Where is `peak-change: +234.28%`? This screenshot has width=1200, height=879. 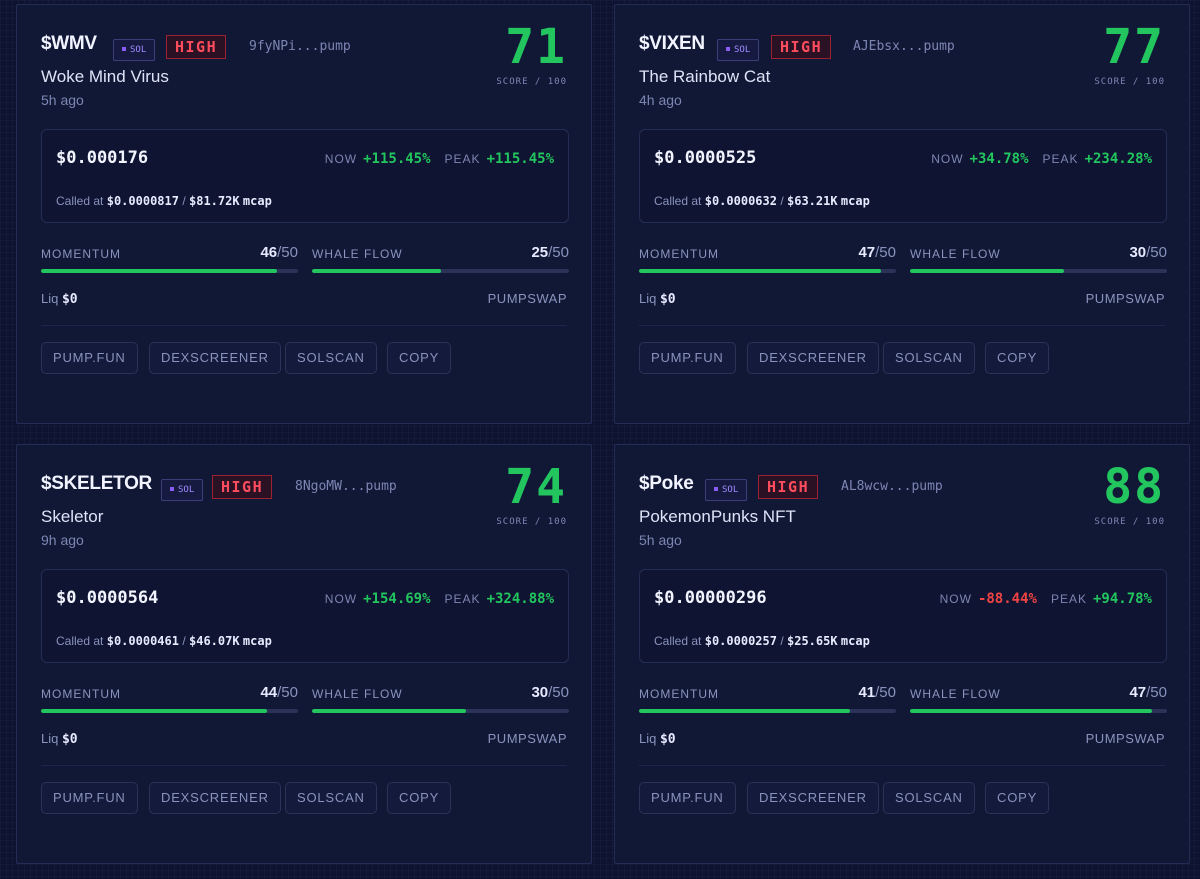
peak-change: +234.28% is located at coordinates (1118, 159).